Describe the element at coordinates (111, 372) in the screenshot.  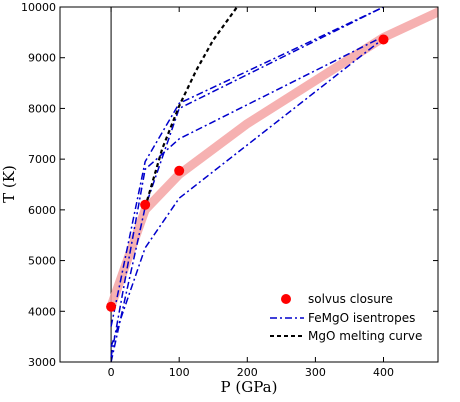
I see `x-tick-label-0: 0` at that location.